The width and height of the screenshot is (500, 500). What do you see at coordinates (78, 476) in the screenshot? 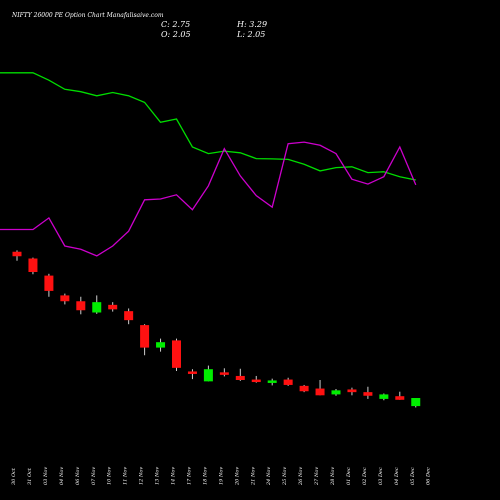
I see `x-tick-label: 06 Nov` at bounding box center [78, 476].